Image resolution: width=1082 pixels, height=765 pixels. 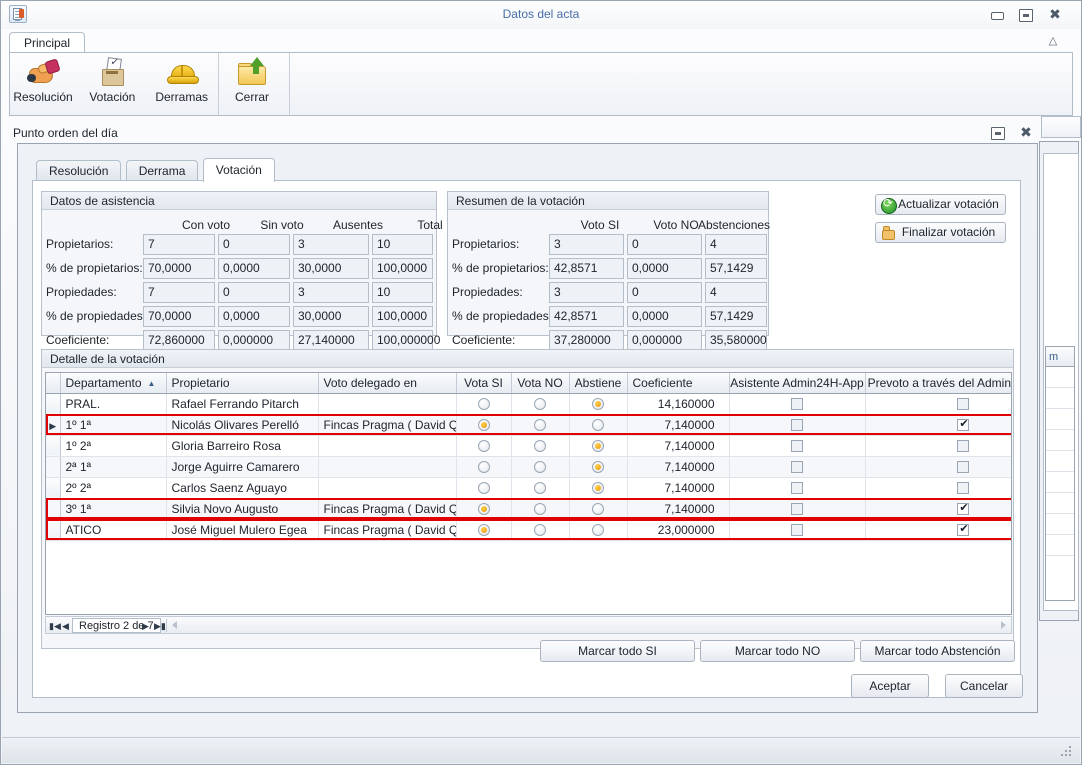 I want to click on asistencia-cell-4-3: 100,000000, so click(x=406, y=340).